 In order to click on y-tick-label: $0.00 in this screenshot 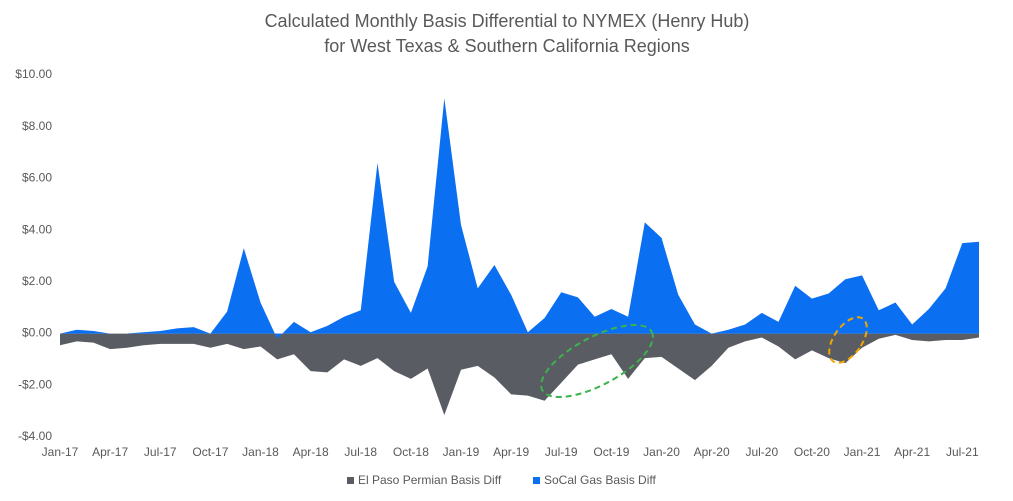, I will do `click(37, 333)`.